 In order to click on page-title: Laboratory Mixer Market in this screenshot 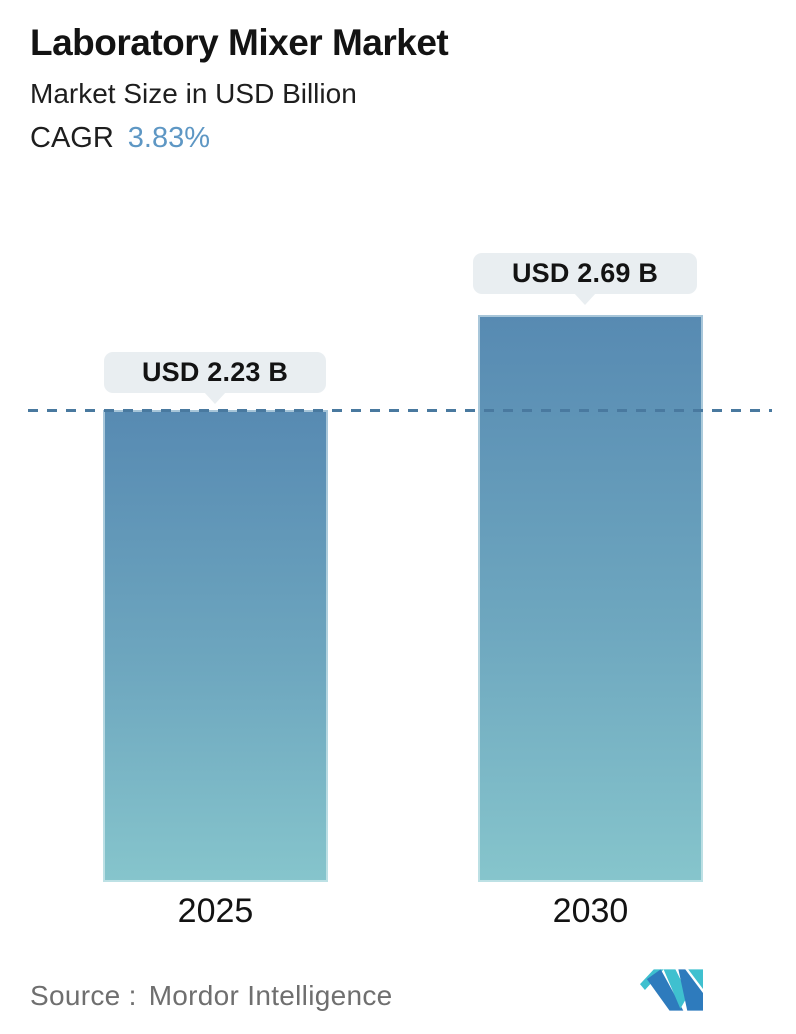, I will do `click(239, 42)`.